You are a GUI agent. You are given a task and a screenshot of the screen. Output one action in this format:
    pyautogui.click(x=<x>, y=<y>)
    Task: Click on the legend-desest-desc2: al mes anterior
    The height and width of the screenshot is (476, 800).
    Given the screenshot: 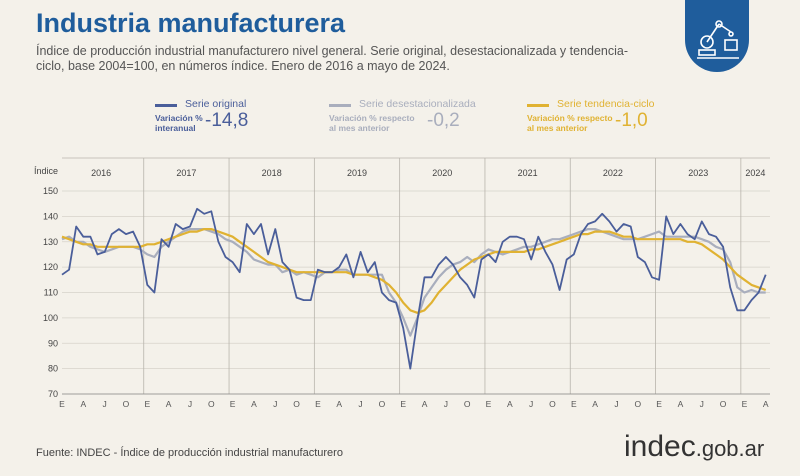 What is the action you would take?
    pyautogui.click(x=359, y=127)
    